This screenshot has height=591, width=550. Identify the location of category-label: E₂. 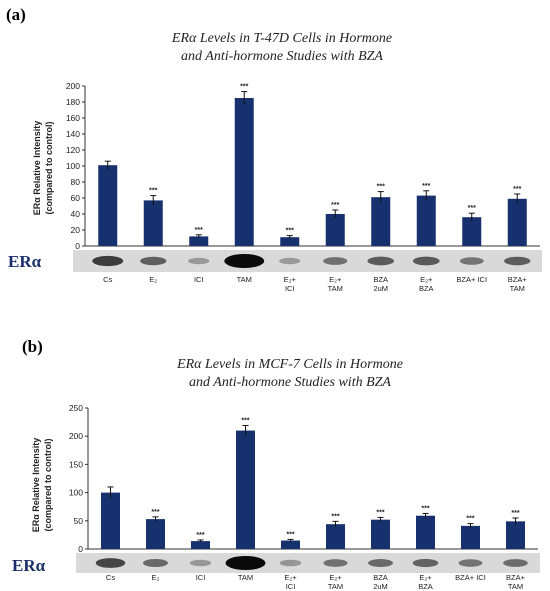
(153, 279).